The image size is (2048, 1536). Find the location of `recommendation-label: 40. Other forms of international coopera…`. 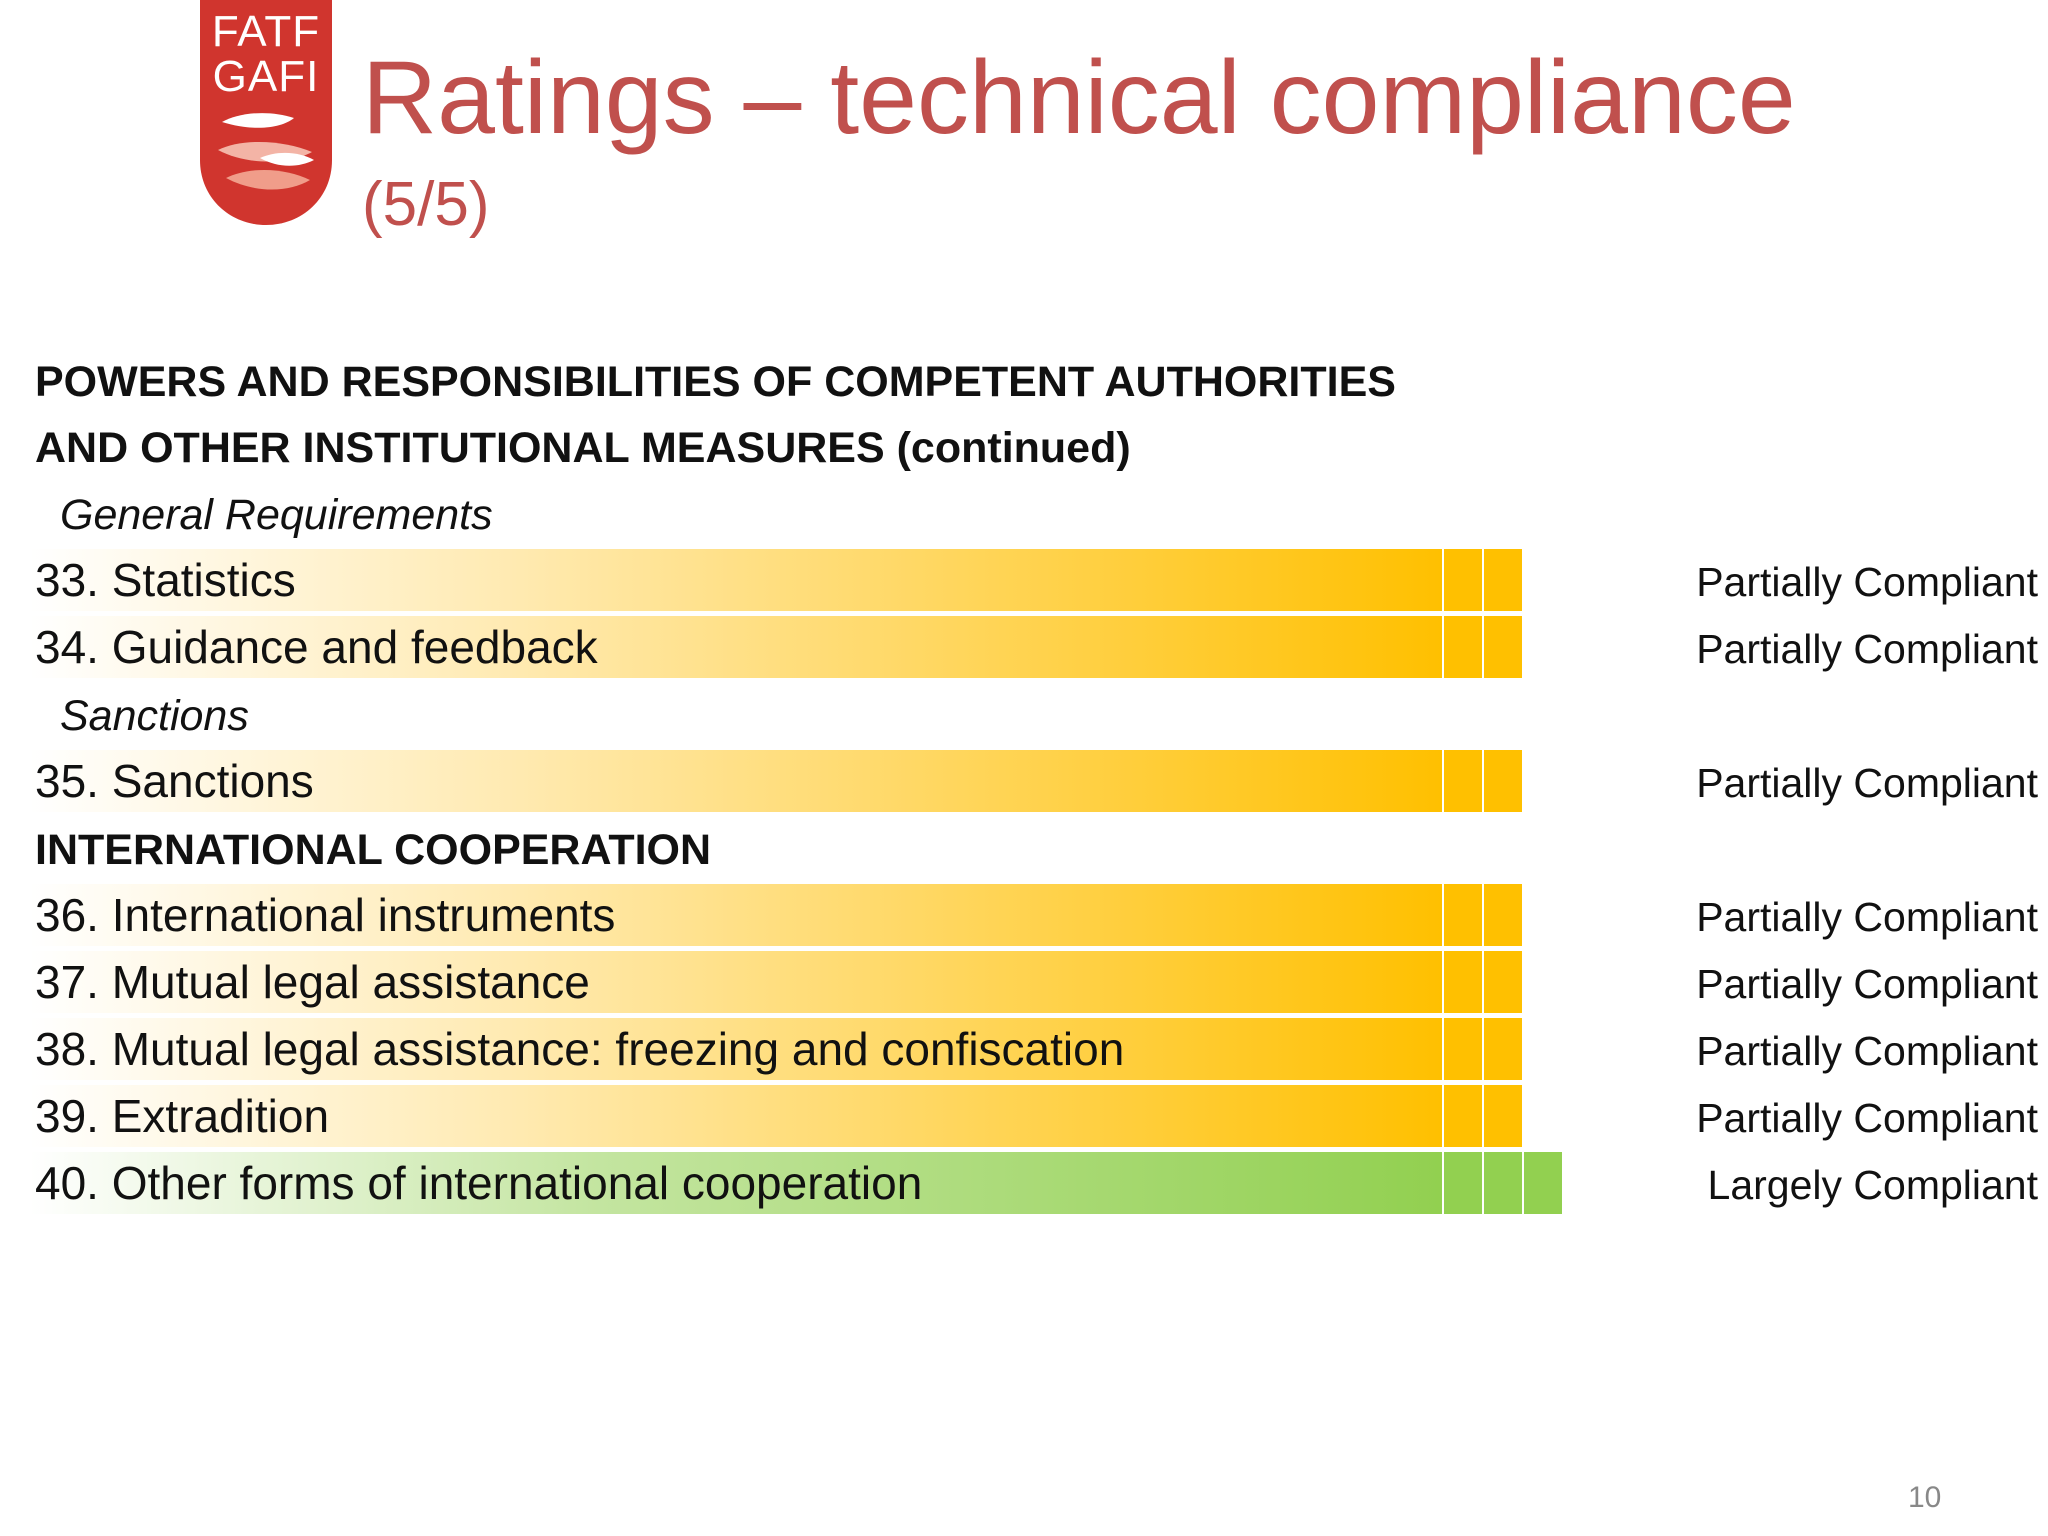

recommendation-label: 40. Other forms of international coopera… is located at coordinates (479, 1183).